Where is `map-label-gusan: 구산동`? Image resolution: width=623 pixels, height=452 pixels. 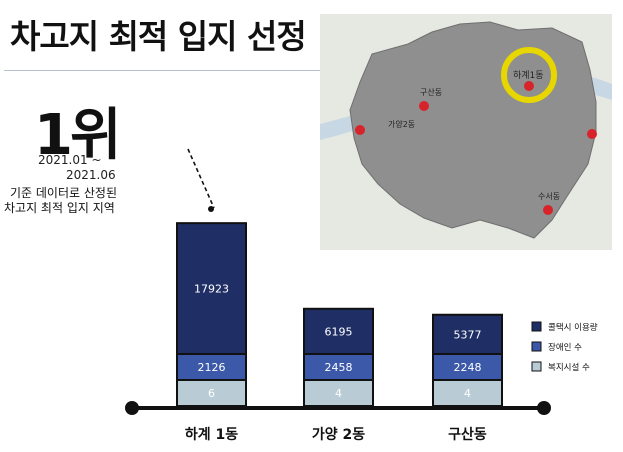
map-label-gusan: 구산동 is located at coordinates (431, 92).